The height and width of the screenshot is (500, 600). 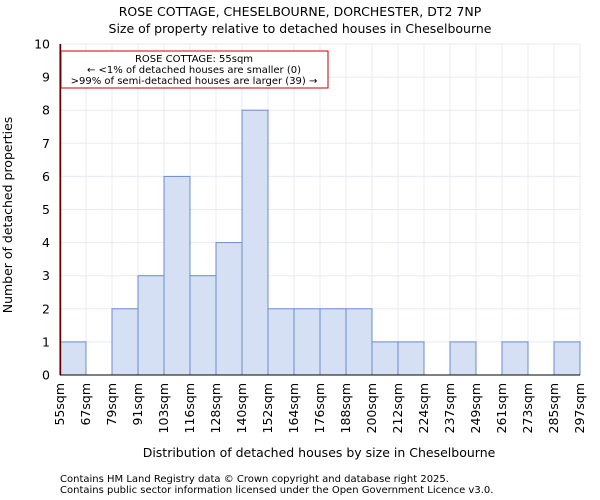 What do you see at coordinates (46, 143) in the screenshot?
I see `y-tick-7: 7` at bounding box center [46, 143].